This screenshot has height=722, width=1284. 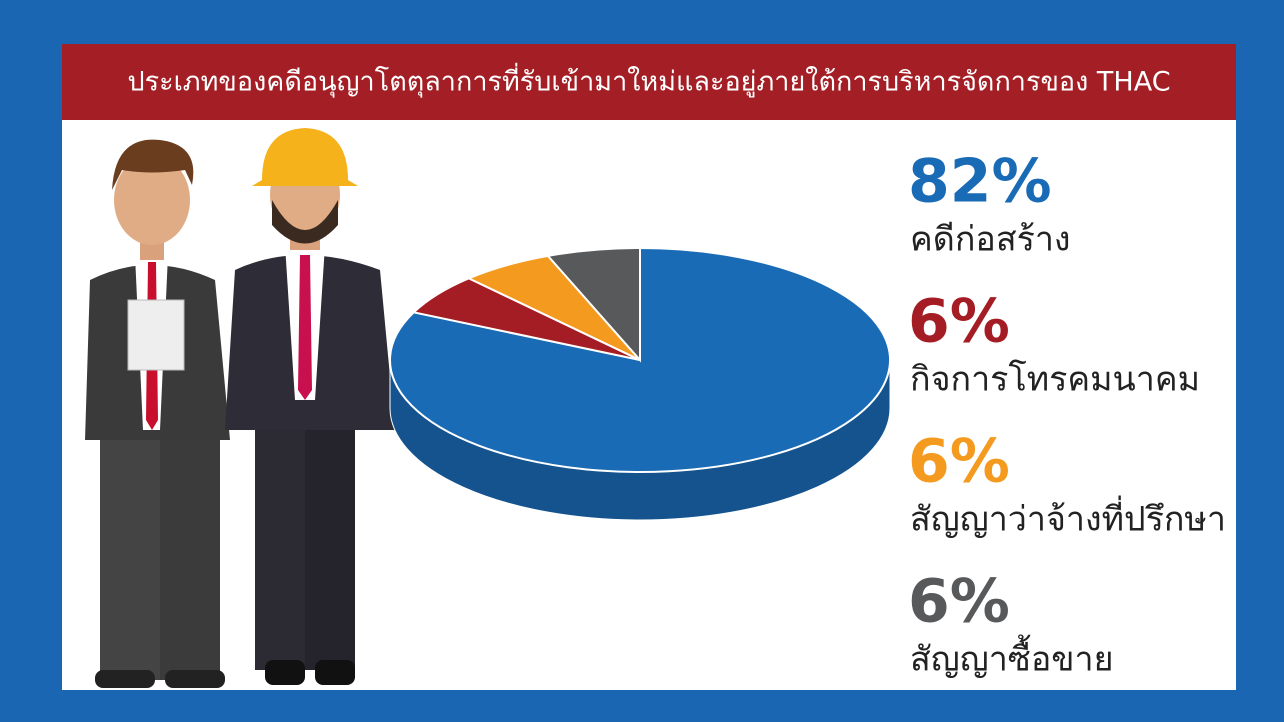 What do you see at coordinates (1055, 380) in the screenshot?
I see `legend-label: กิจการโทรคมนาคม` at bounding box center [1055, 380].